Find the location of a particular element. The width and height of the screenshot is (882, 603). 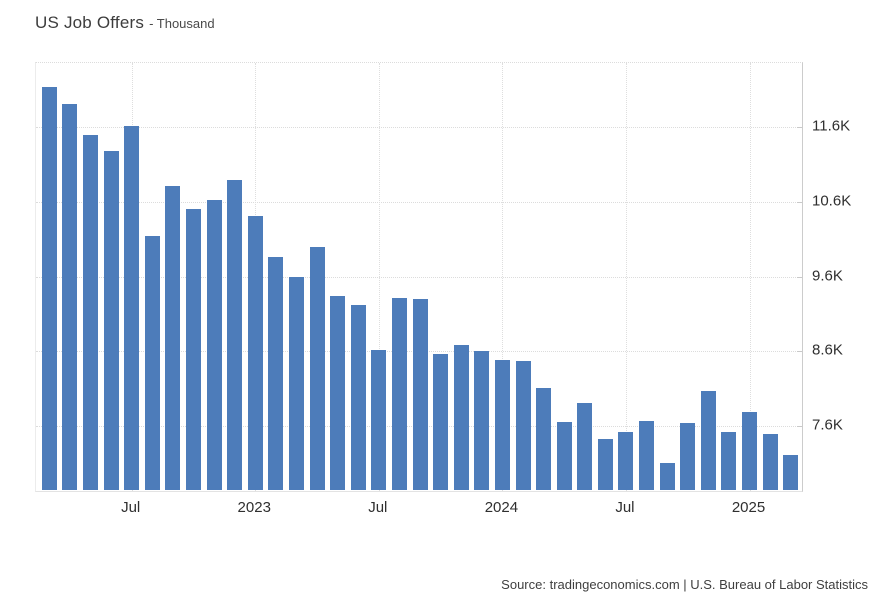

bar-apr-2022 is located at coordinates (70, 297).